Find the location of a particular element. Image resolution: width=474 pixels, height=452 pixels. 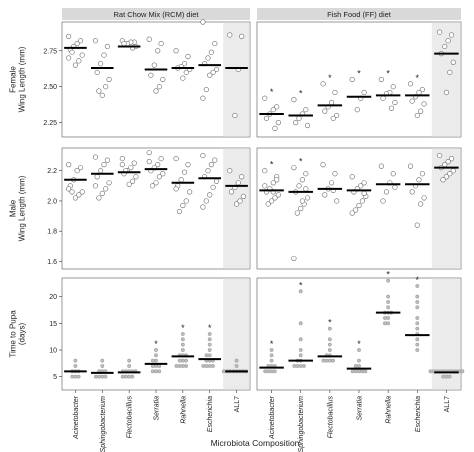

y-tick-label: 2.50 is located at coordinates (50, 87).